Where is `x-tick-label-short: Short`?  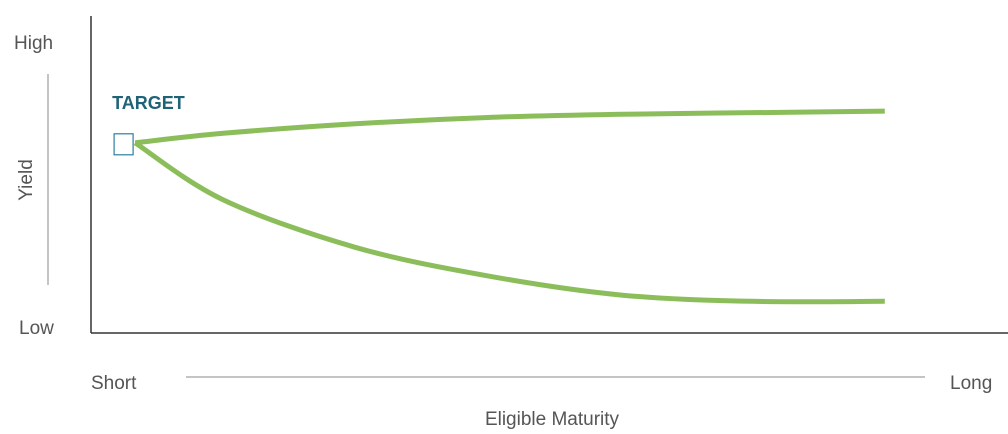 x-tick-label-short: Short is located at coordinates (114, 383).